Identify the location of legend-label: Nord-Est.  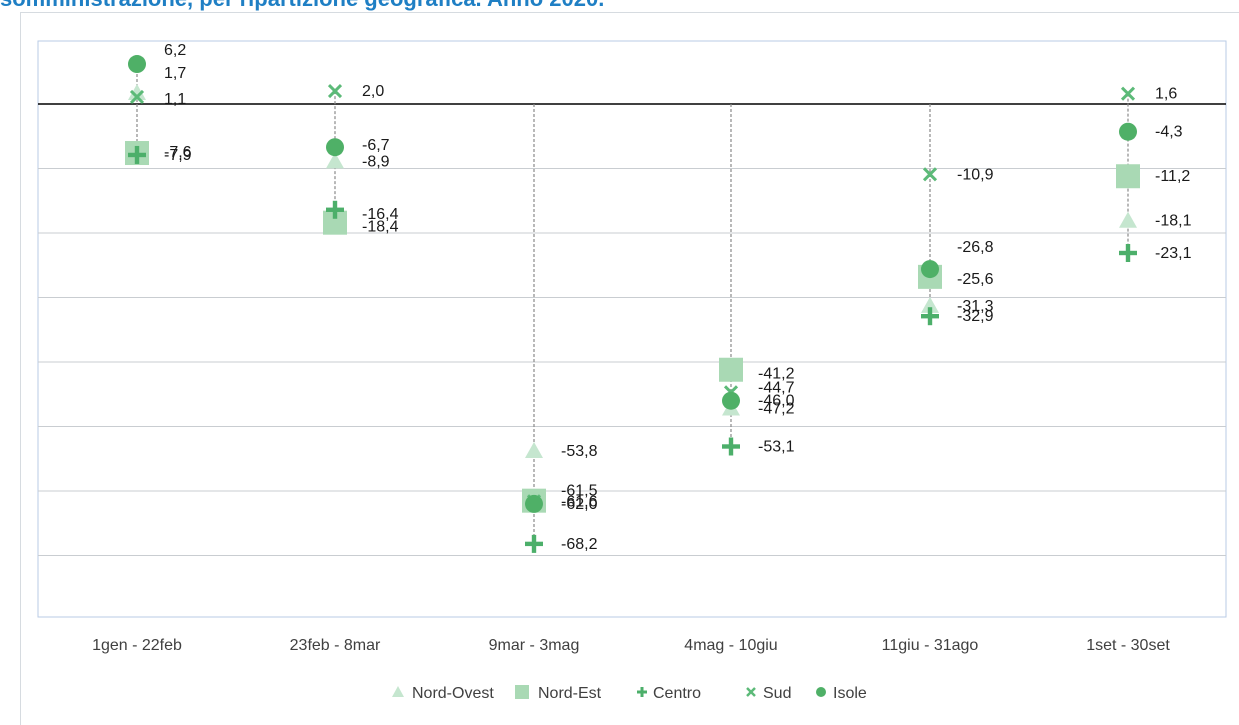
(570, 693).